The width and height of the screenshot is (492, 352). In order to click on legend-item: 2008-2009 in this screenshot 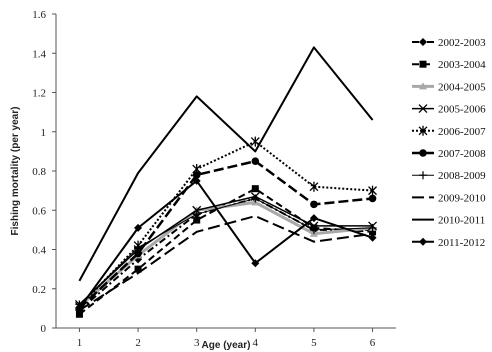, I will do `click(449, 176)`.